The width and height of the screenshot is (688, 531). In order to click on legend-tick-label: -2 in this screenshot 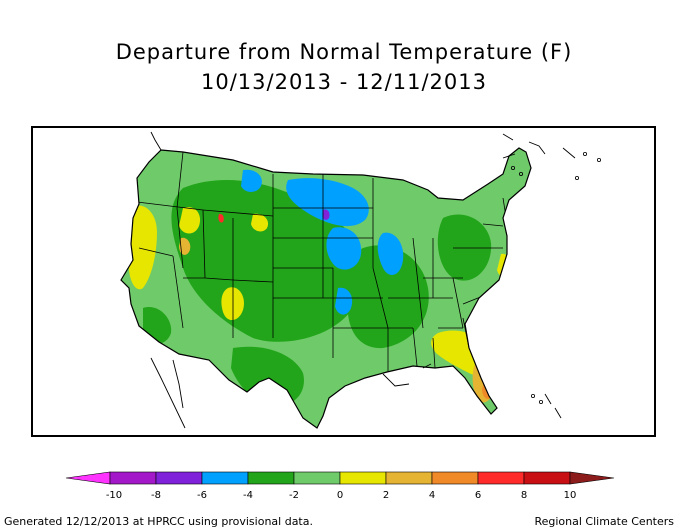, I will do `click(294, 495)`.